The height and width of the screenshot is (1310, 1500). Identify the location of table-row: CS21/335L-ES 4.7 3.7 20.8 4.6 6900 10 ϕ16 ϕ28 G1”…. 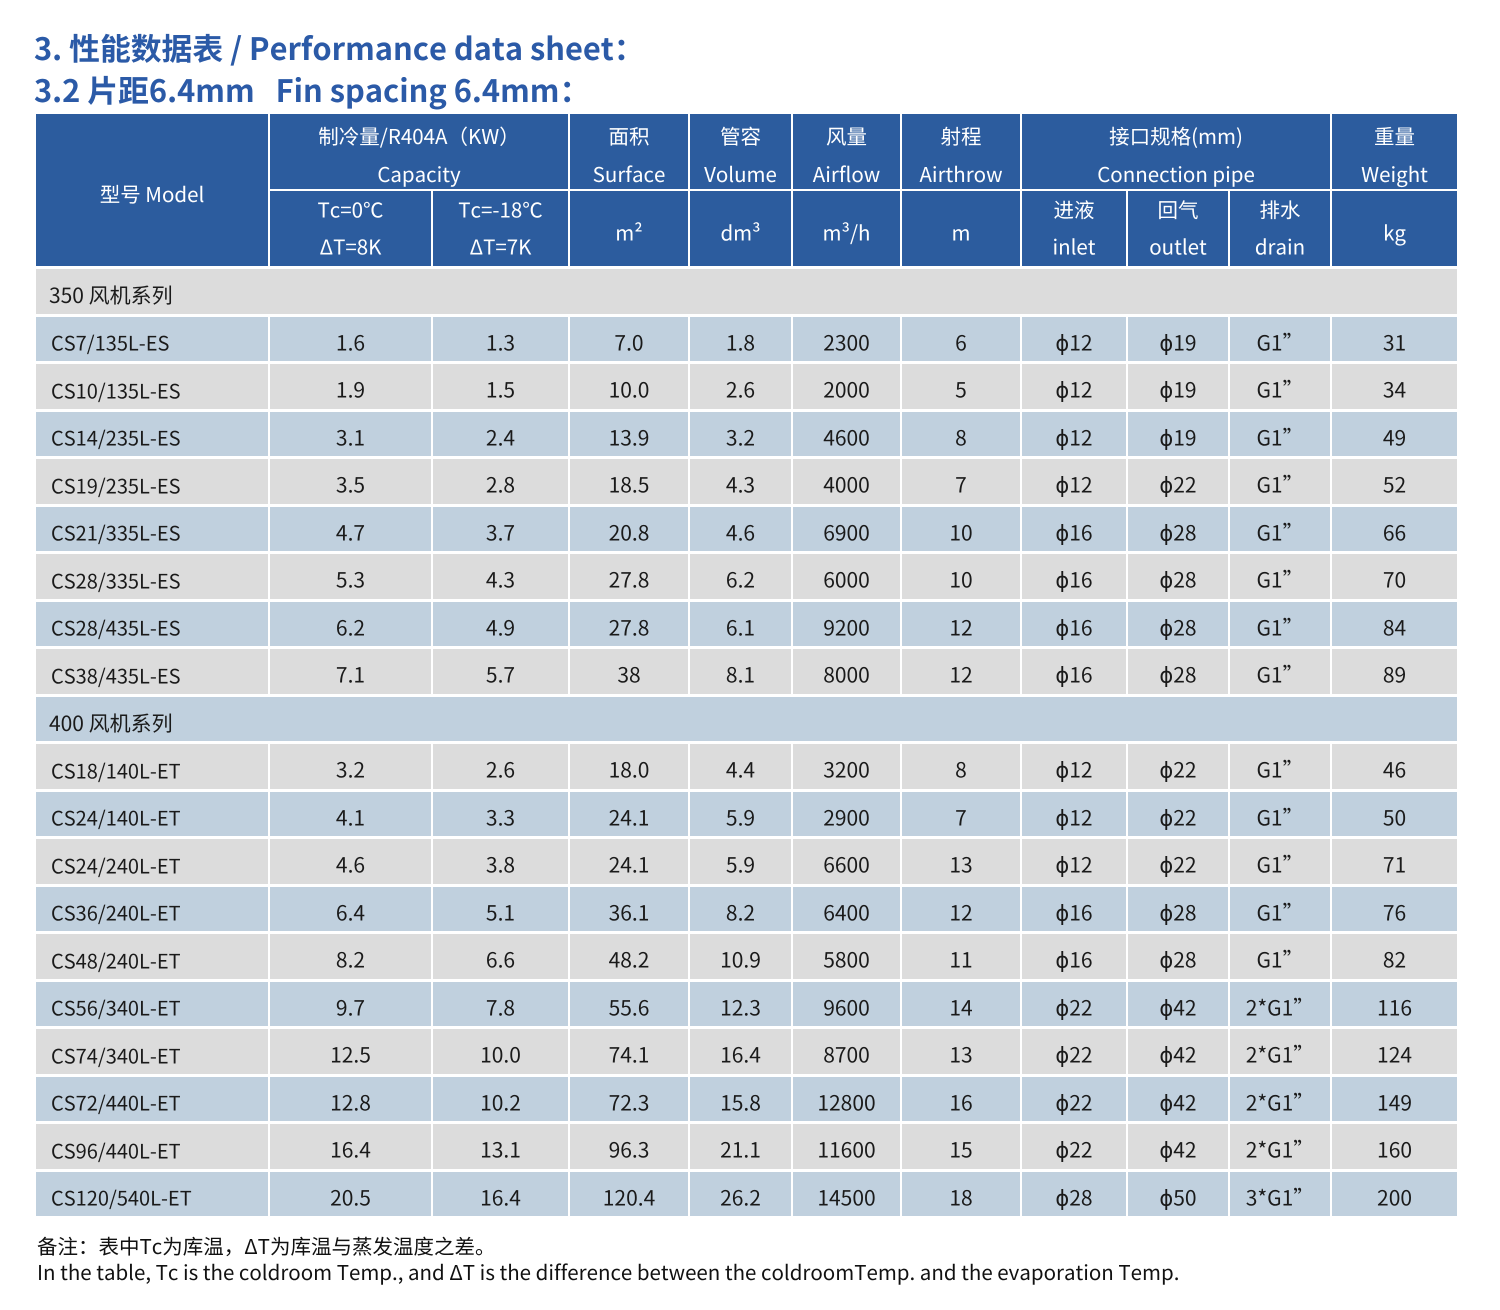
(747, 530).